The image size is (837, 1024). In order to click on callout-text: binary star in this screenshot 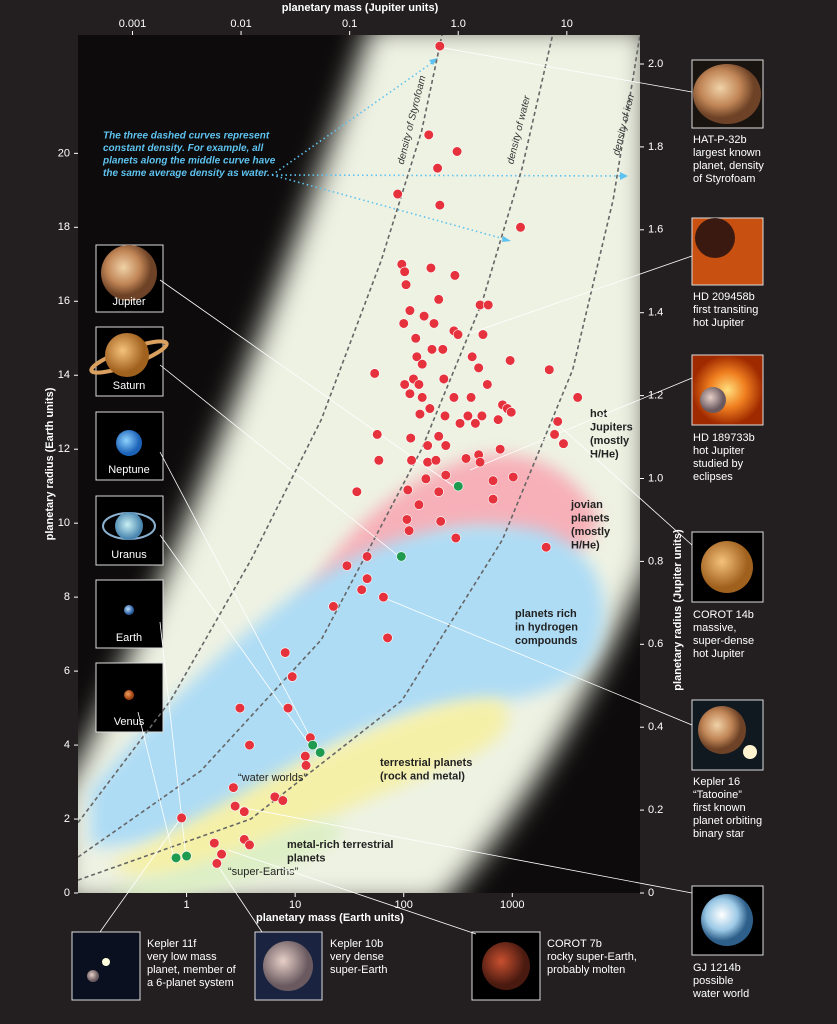, I will do `click(719, 834)`.